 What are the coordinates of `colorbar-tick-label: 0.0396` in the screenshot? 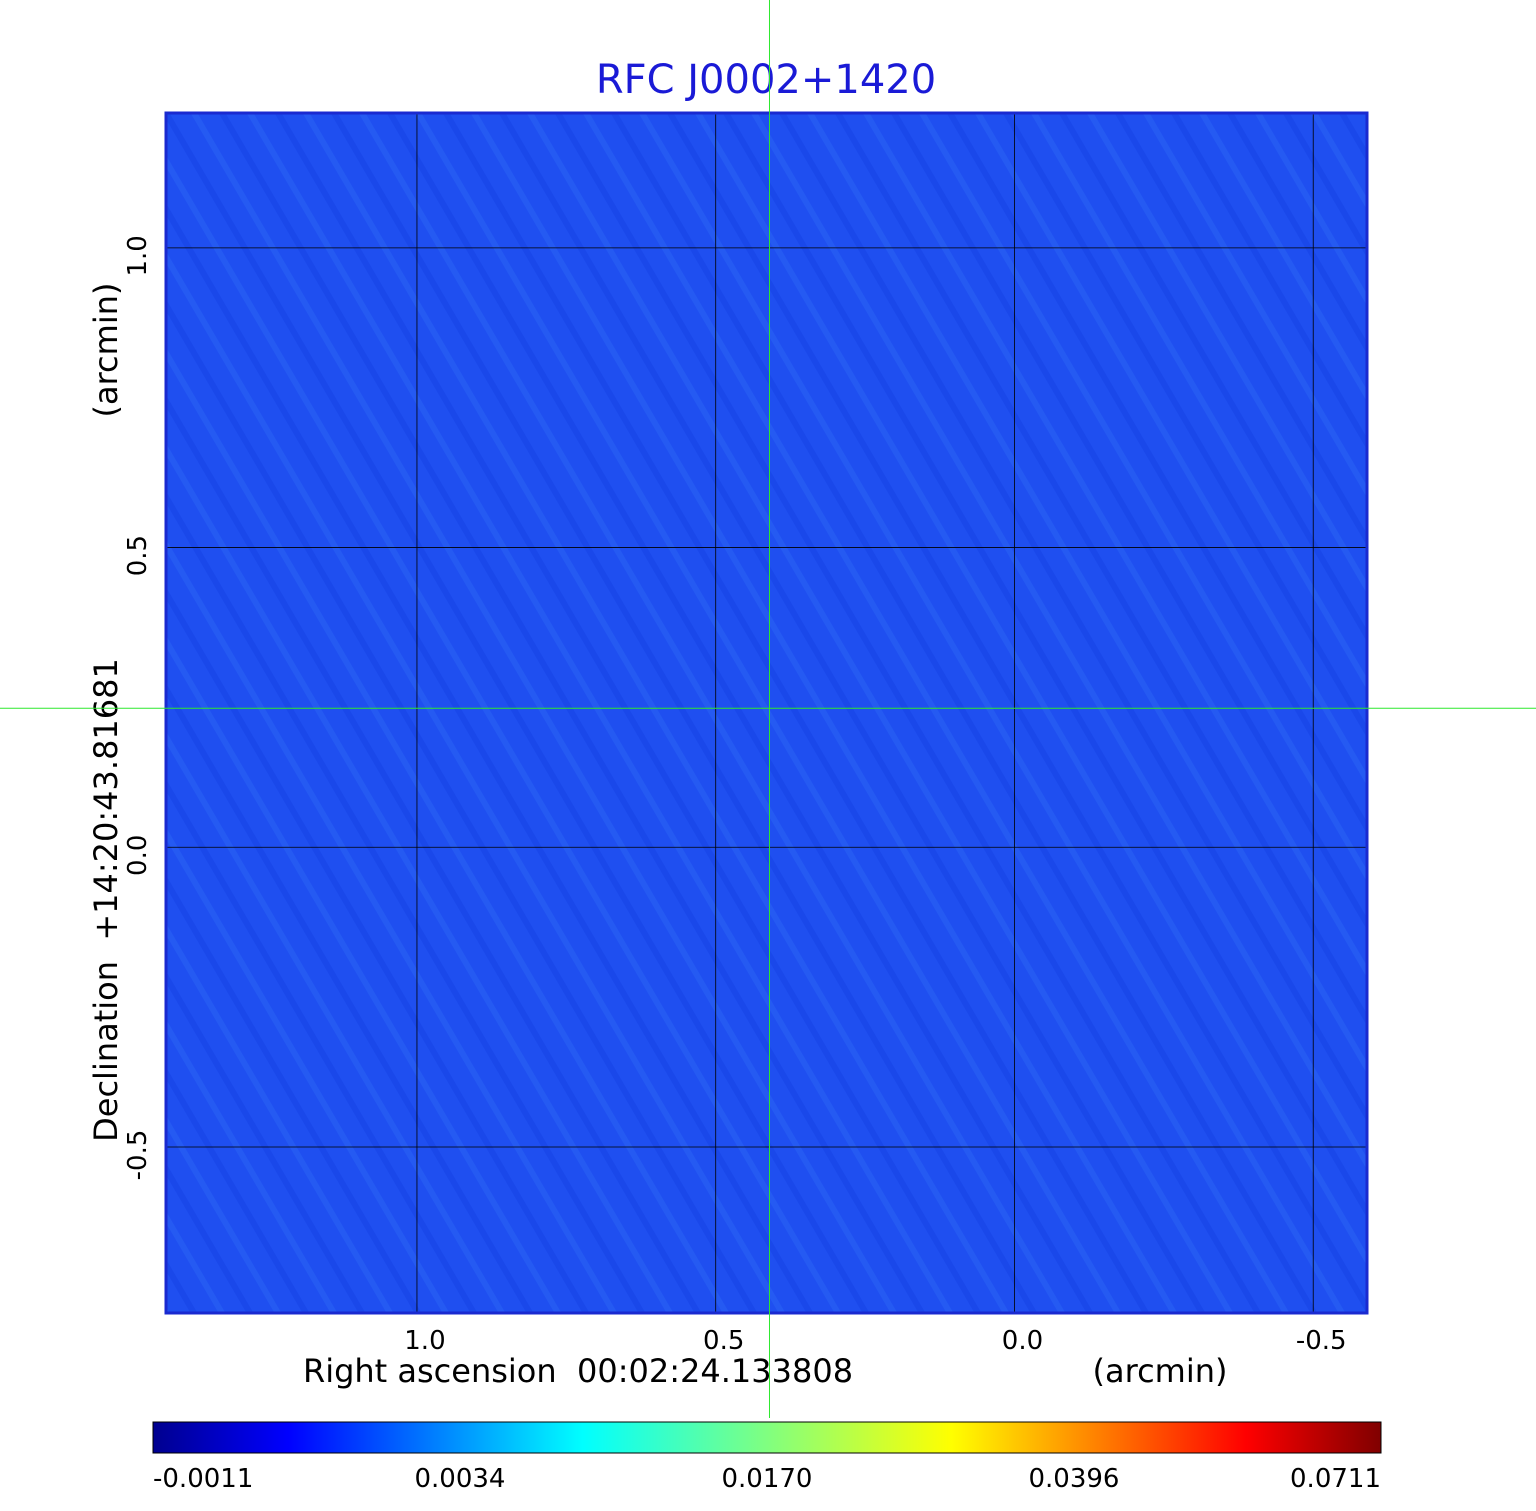 It's located at (1074, 1479).